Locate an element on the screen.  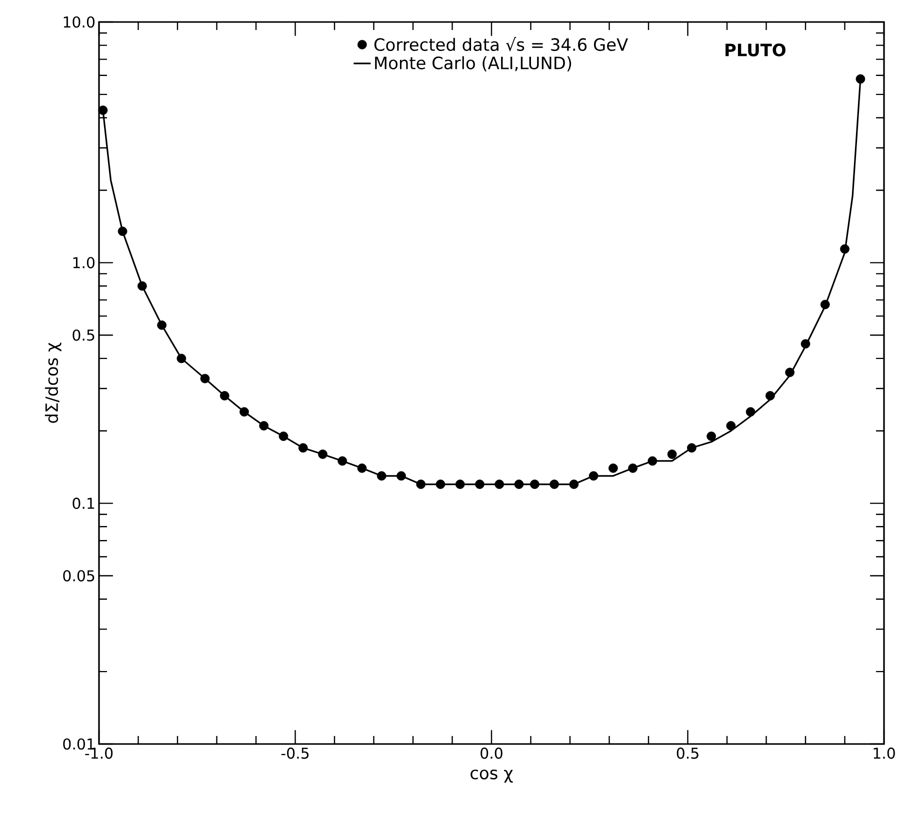
legend-label: Corrected data √s = 34.6 GeV is located at coordinates (501, 44).